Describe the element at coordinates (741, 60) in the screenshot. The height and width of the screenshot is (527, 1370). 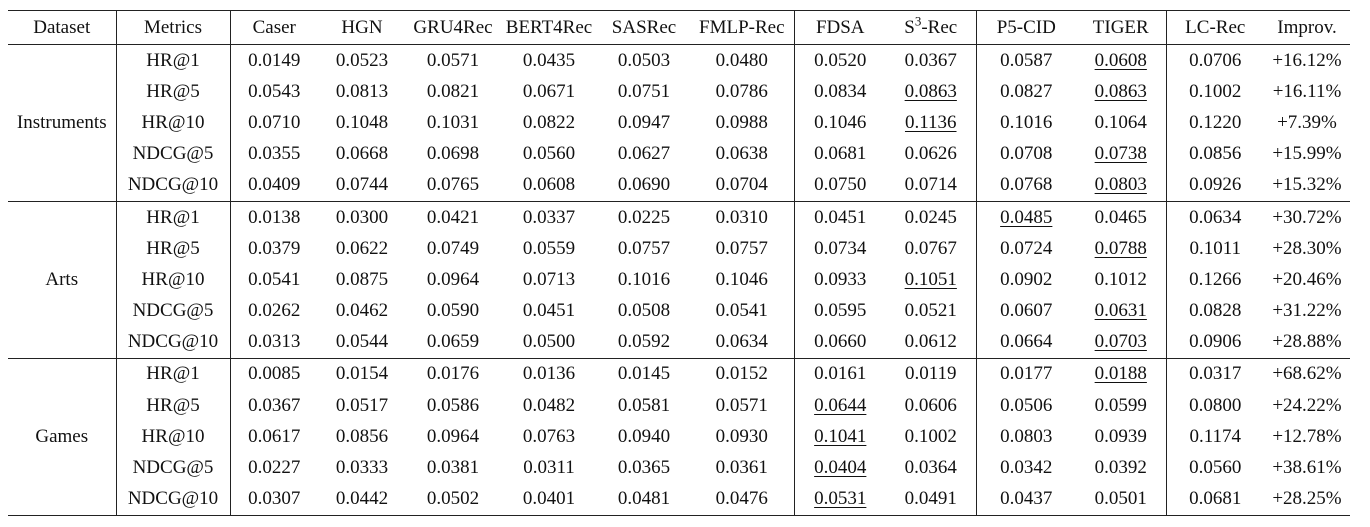
I see `cell-value: 0.0480` at that location.